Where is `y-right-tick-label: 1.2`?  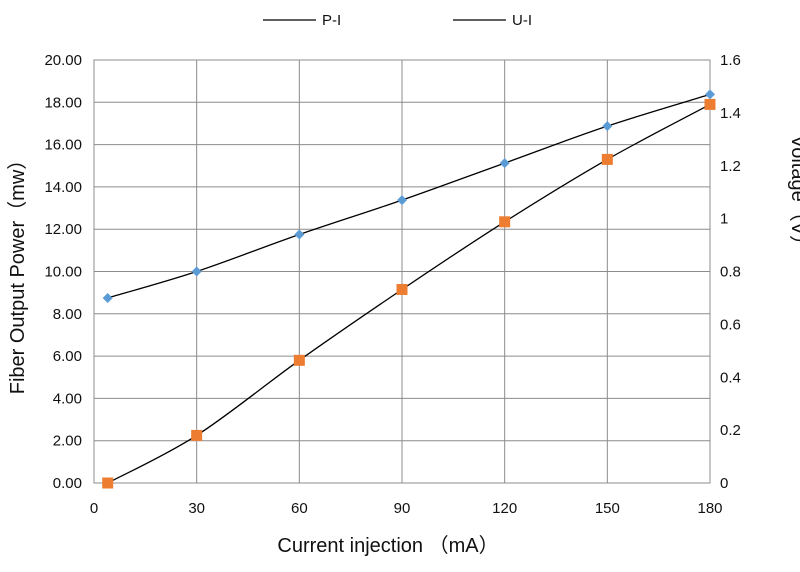
y-right-tick-label: 1.2 is located at coordinates (730, 166).